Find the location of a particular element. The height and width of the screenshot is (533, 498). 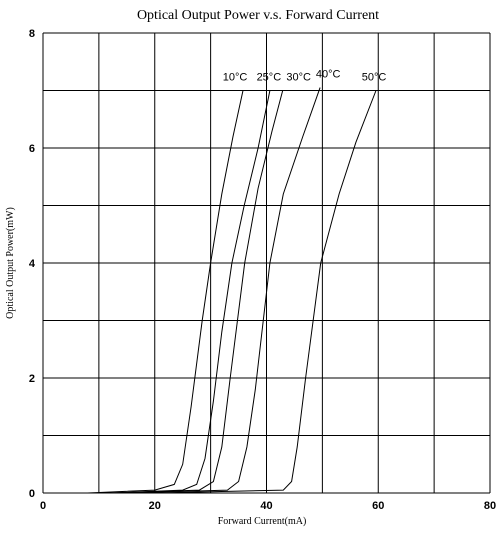

series-label: 30°C is located at coordinates (298, 78).